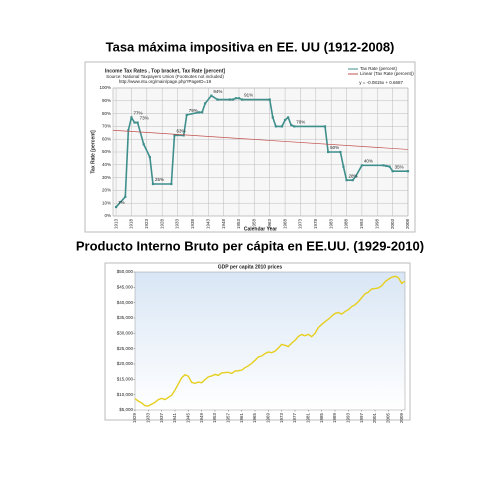  What do you see at coordinates (125, 379) in the screenshot?
I see `y-tick-label: $15,000` at bounding box center [125, 379].